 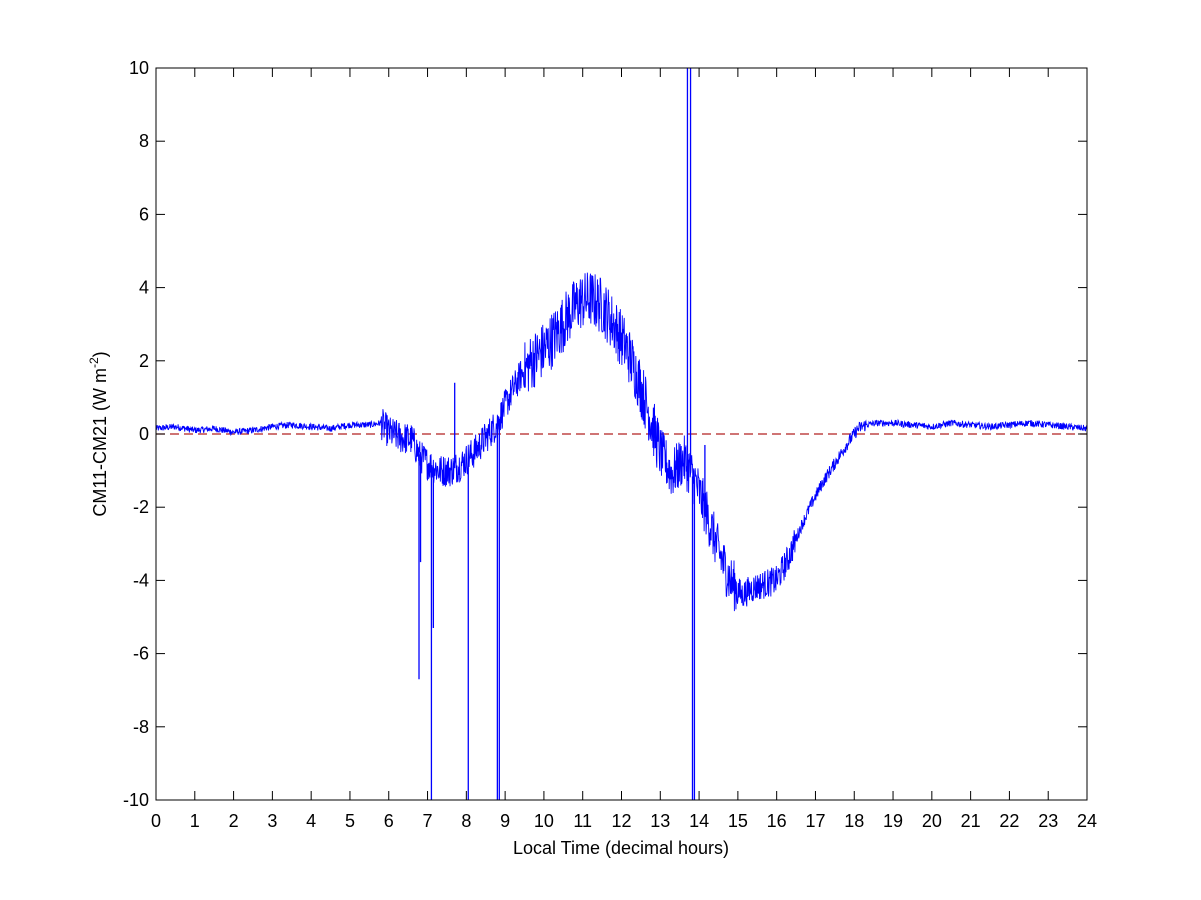 What do you see at coordinates (311, 821) in the screenshot?
I see `x-tick-label: 4` at bounding box center [311, 821].